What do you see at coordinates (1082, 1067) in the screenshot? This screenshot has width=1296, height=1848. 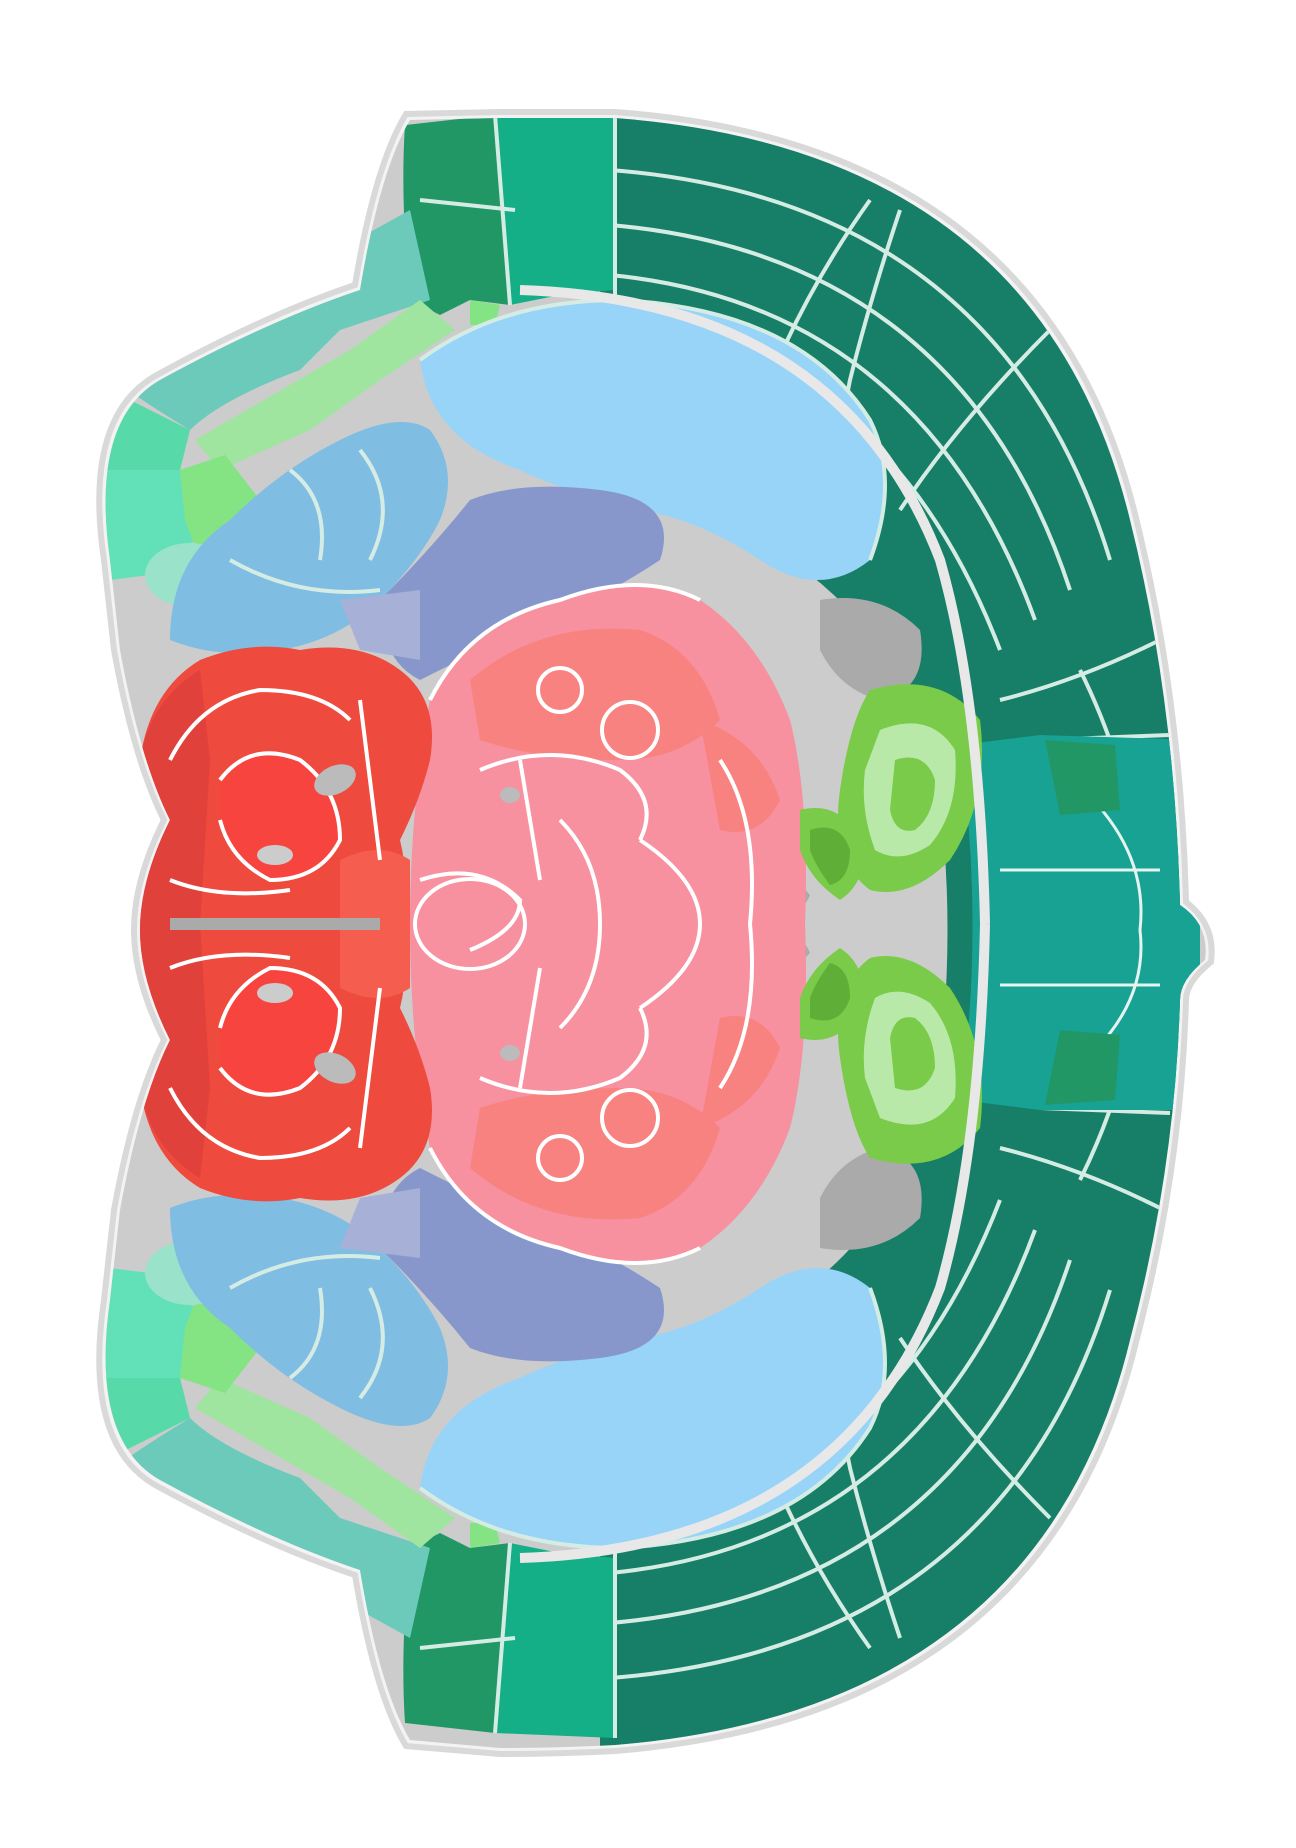 I see `cortex-mid-patch-lower` at bounding box center [1082, 1067].